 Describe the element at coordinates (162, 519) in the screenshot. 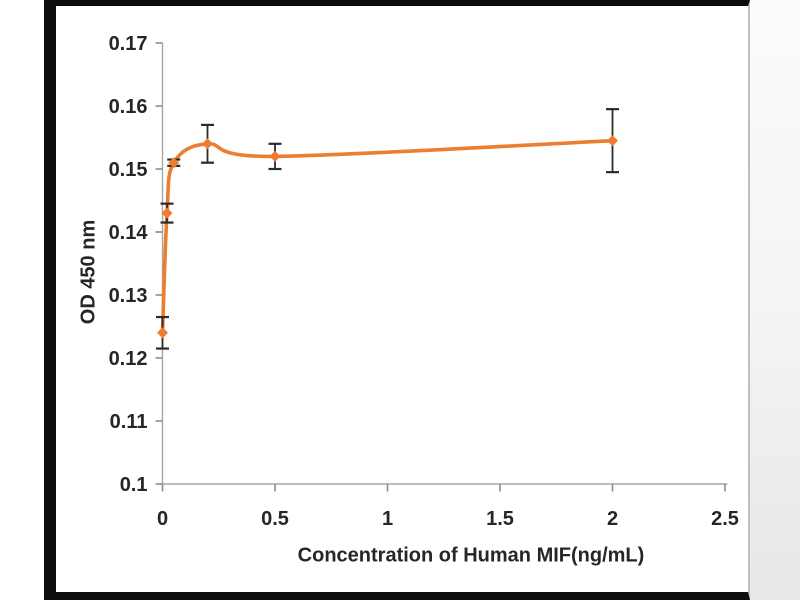

I see `x-tick-label: 0` at that location.